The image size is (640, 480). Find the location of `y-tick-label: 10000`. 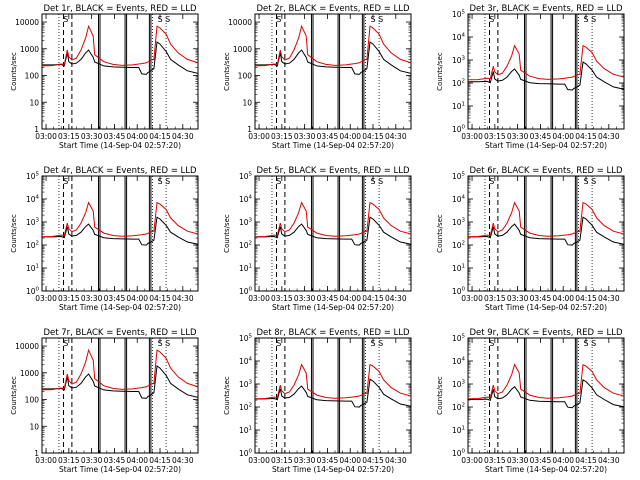

y-tick-label: 10000 is located at coordinates (27, 22).